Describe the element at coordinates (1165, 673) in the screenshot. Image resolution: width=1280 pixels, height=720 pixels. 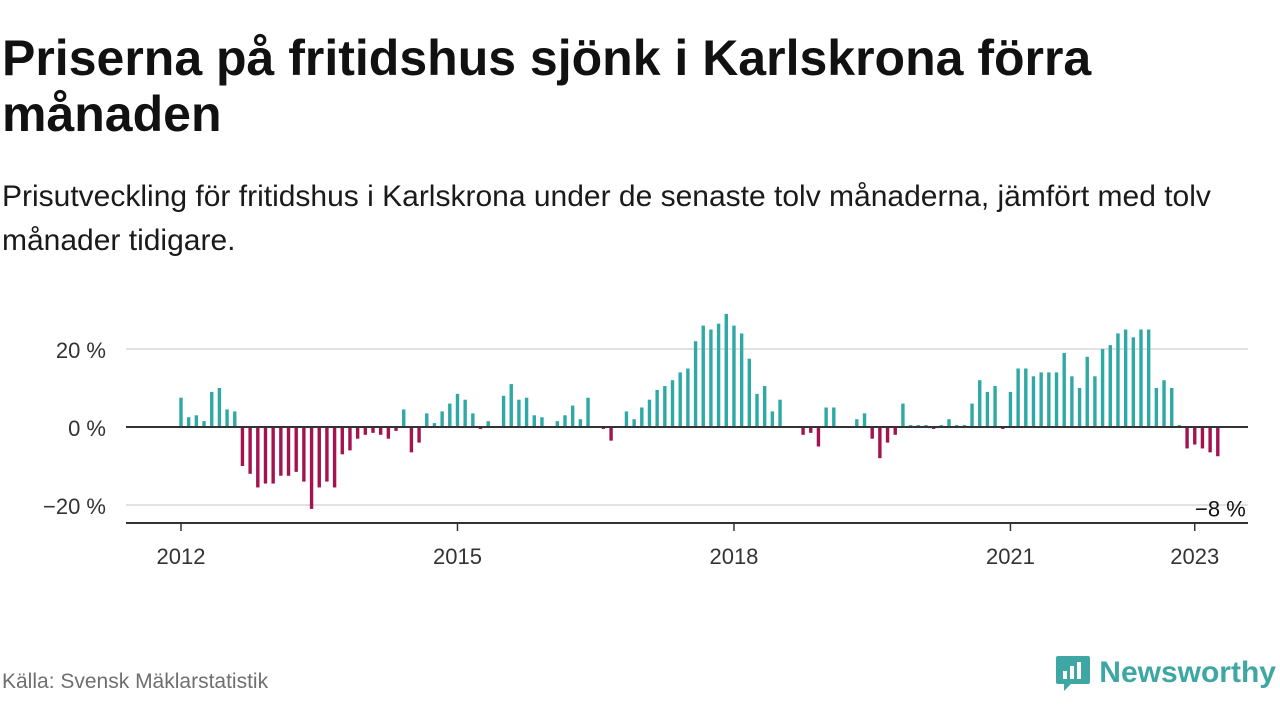
I see `brand: Newsworthy` at that location.